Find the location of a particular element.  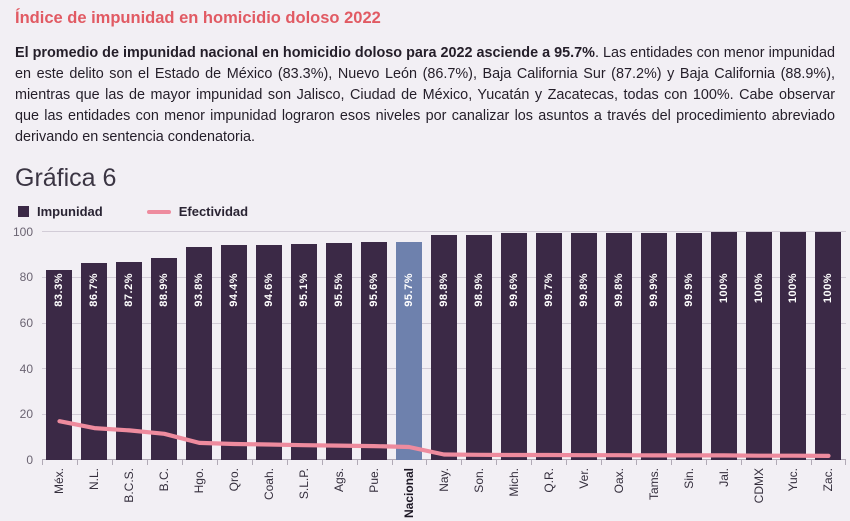

x-axis-cell: S.L.P. is located at coordinates (304, 490).